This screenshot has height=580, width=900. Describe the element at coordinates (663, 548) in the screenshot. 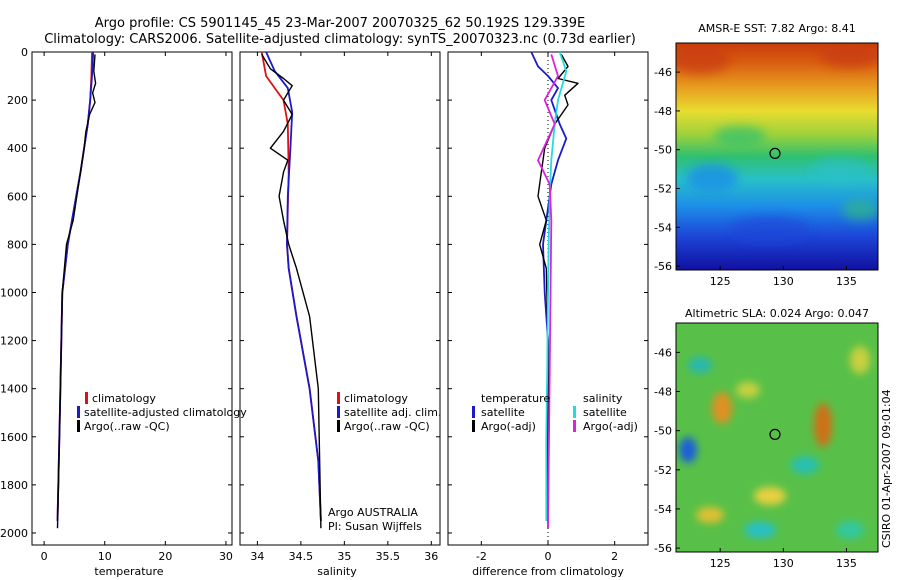

I see `sla-ytick-label: -56` at that location.